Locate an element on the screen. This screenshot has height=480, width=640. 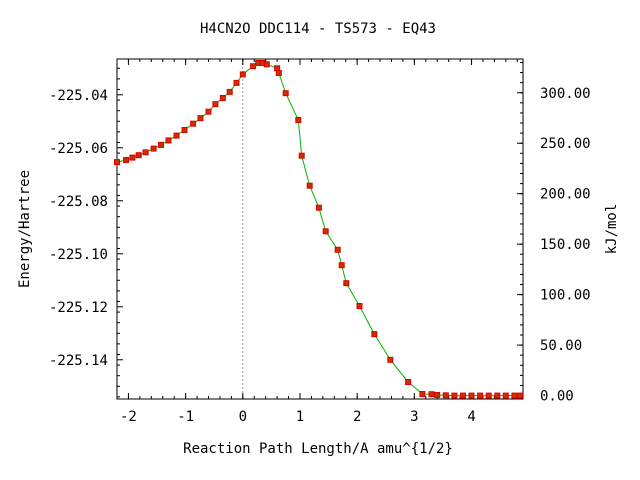
chart-title: H4CN2O DDC114 - TS573 - EQ43 is located at coordinates (318, 29).